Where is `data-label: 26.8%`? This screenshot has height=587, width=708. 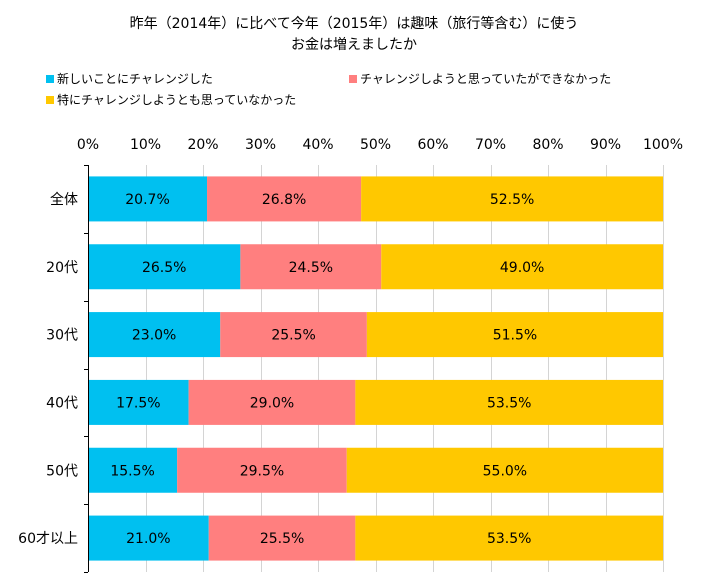 data-label: 26.8% is located at coordinates (284, 200).